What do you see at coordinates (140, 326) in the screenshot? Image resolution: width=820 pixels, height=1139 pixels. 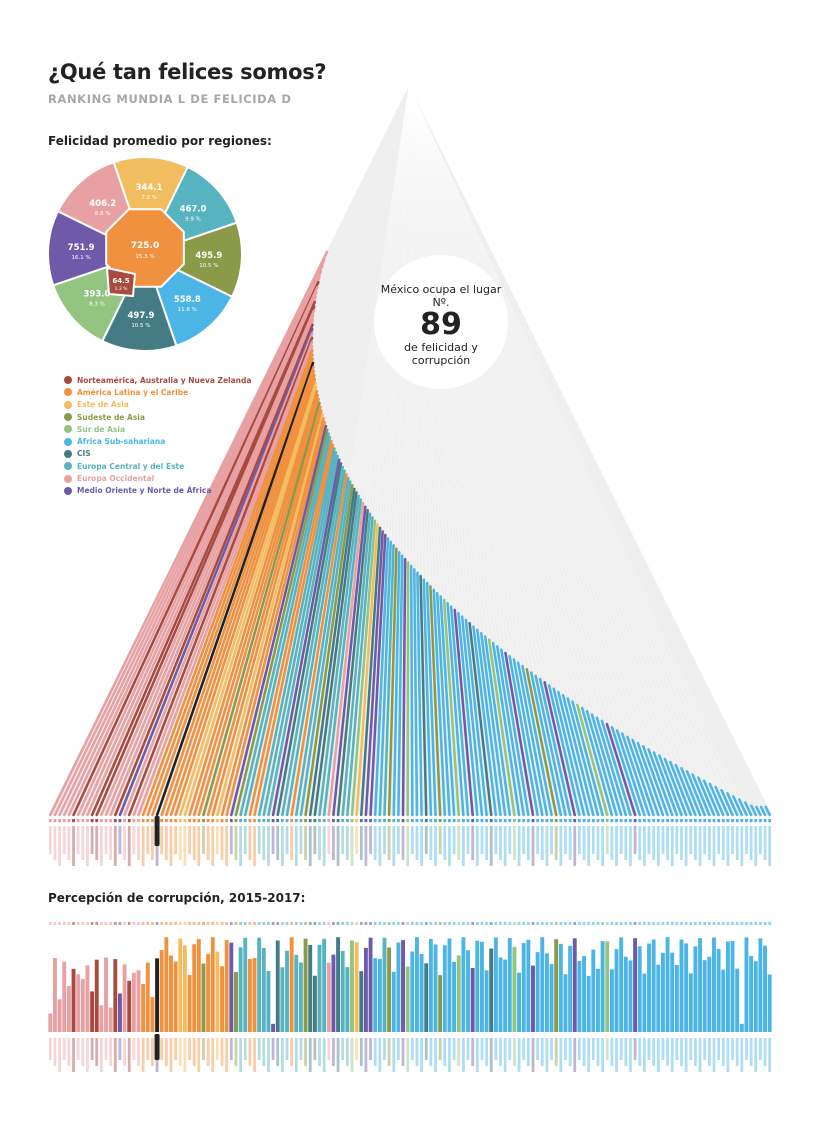 I see `pie-slice-percent: 10.5 %` at bounding box center [140, 326].